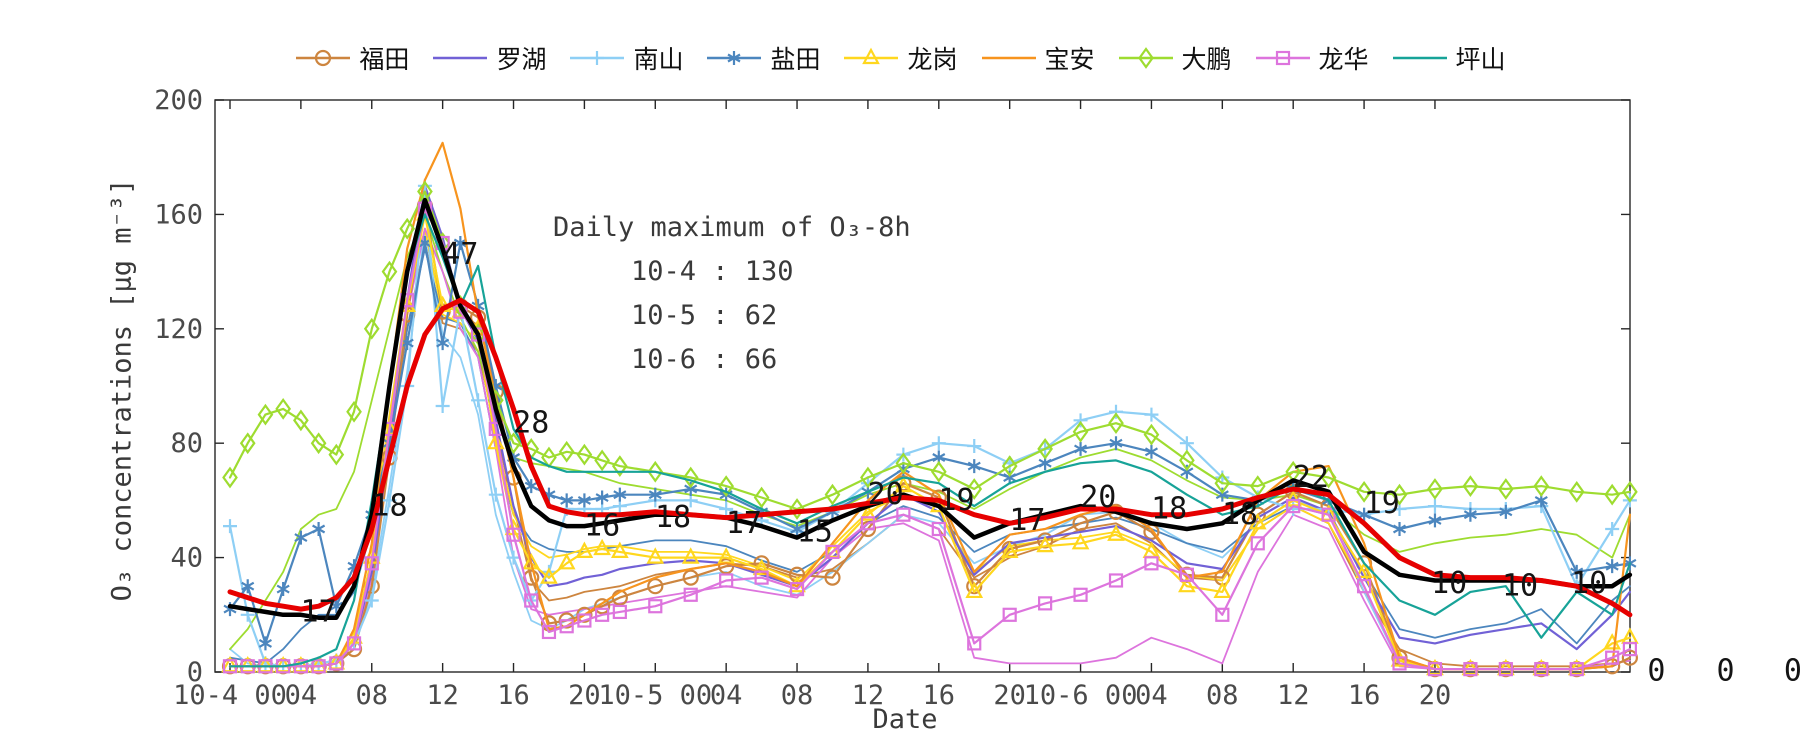 This screenshot has height=750, width=1800. What do you see at coordinates (1311, 477) in the screenshot?
I see `line-annotation-value: 22` at bounding box center [1311, 477].